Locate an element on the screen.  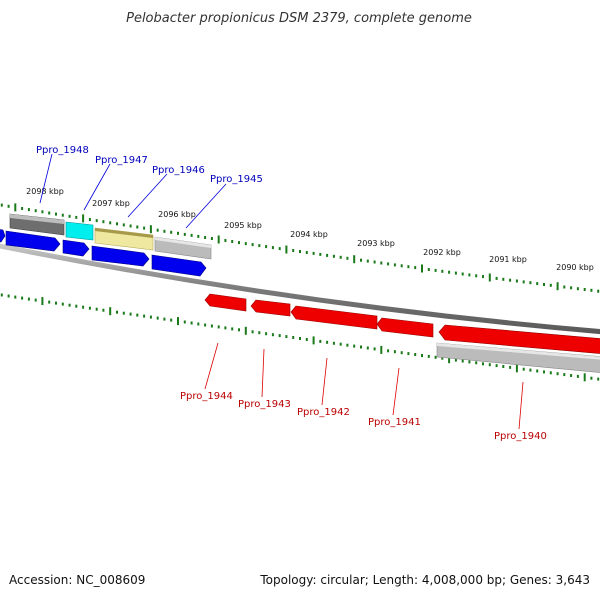
scale-label-2090: 2090 kbp is located at coordinates (575, 267).